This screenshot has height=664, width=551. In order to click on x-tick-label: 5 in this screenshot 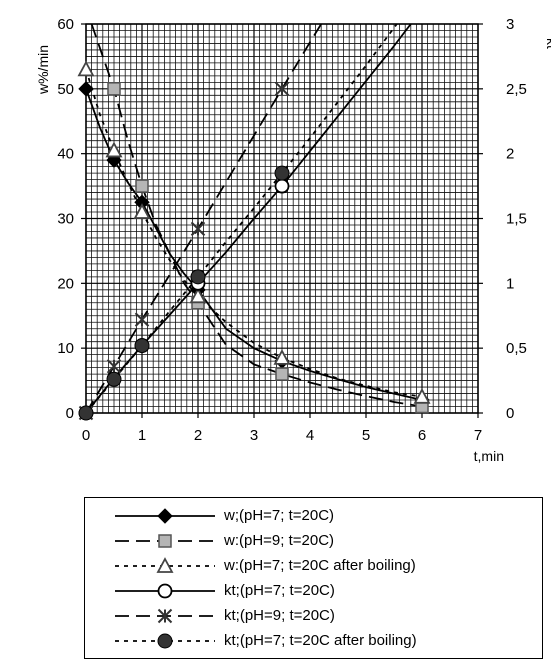, I will do `click(366, 435)`.